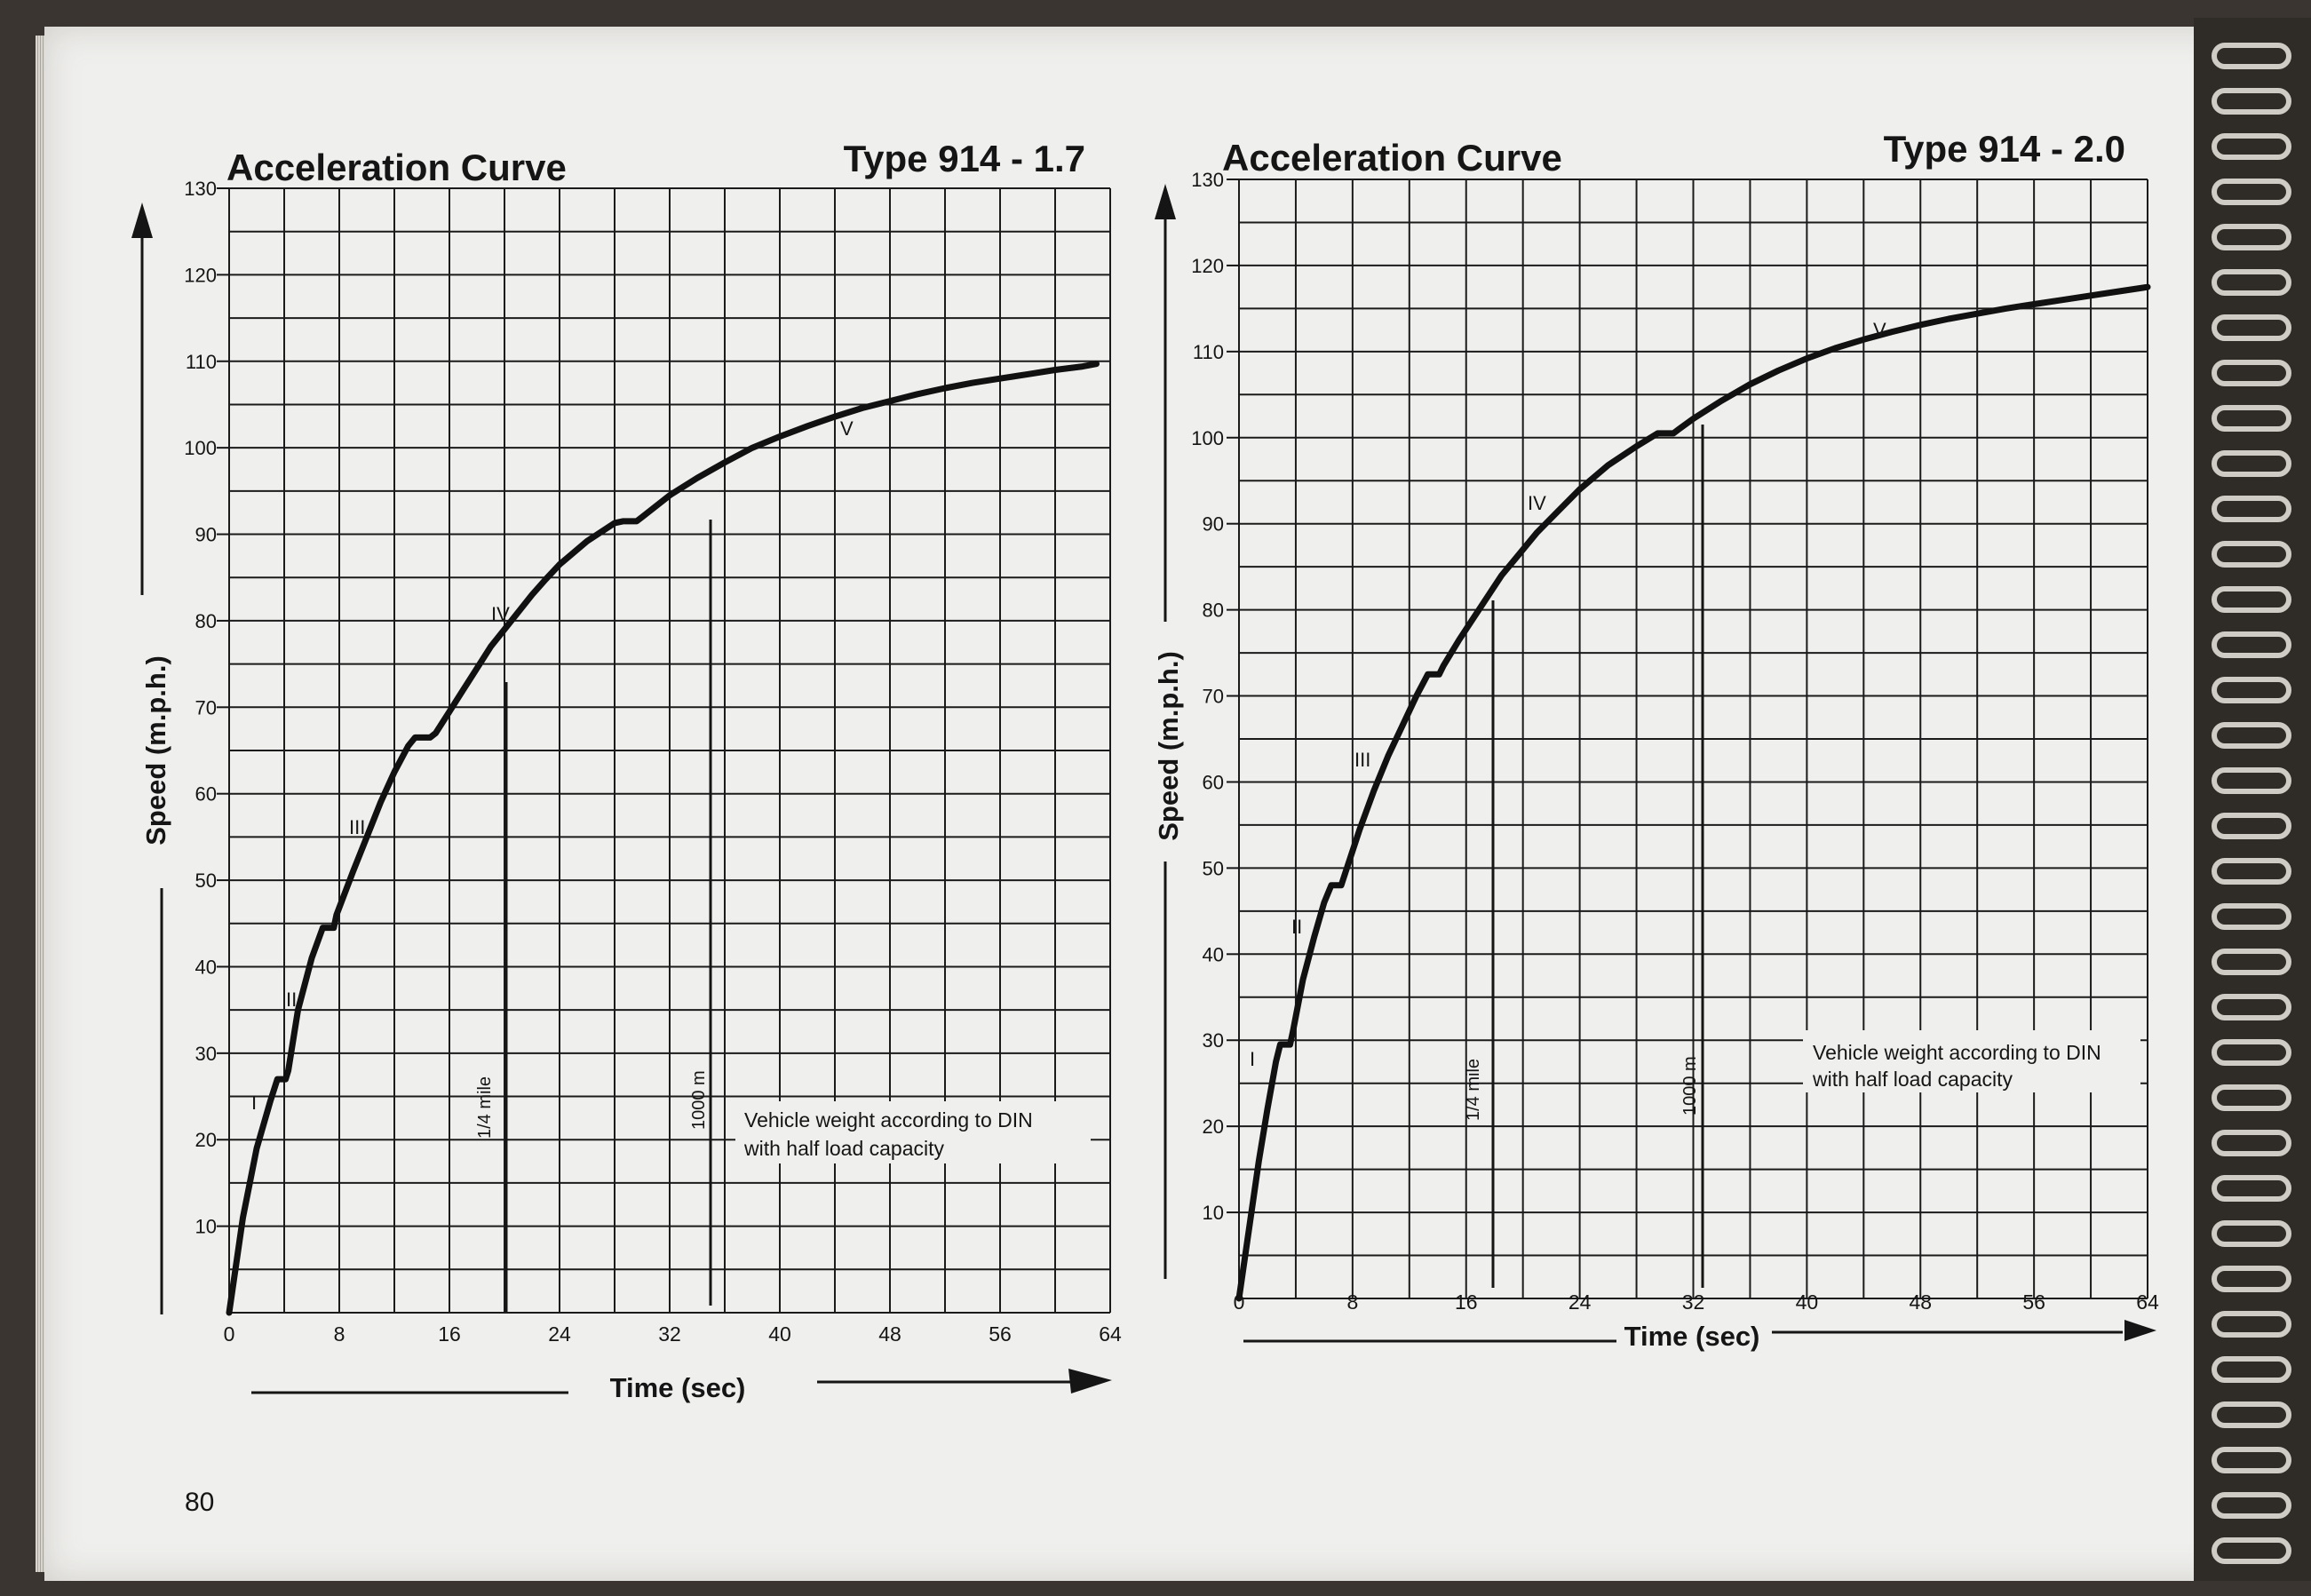 The width and height of the screenshot is (2311, 1596). I want to click on thousand-m-label: 1000 m, so click(1690, 1086).